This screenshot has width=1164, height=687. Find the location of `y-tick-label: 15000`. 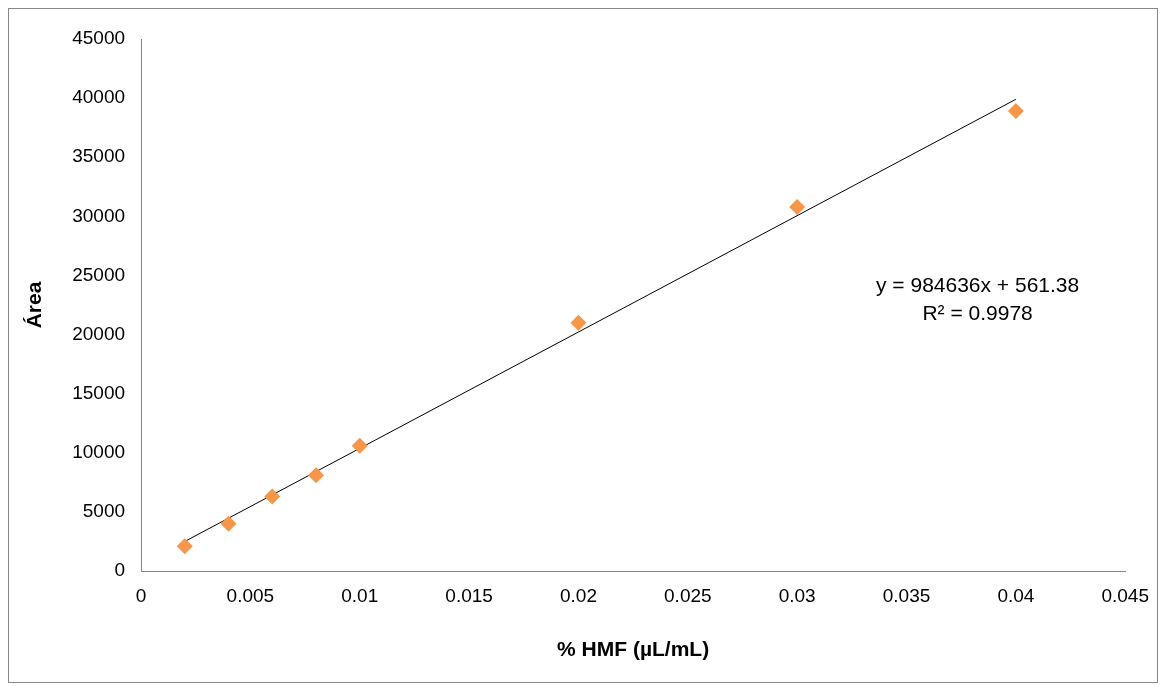

y-tick-label: 15000 is located at coordinates (99, 392).